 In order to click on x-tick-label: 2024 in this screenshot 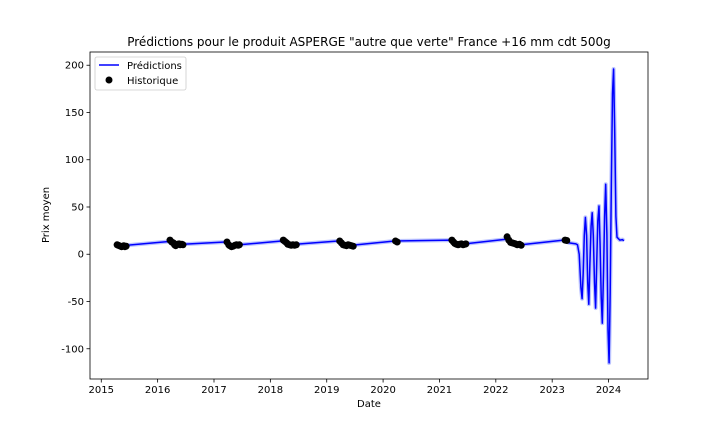, I will do `click(608, 390)`.